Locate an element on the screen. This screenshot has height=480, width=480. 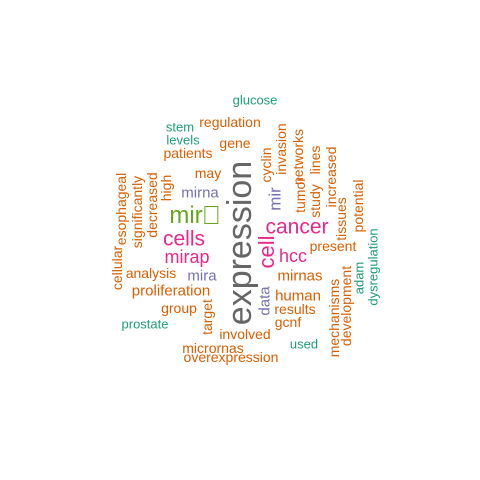
word-regulation: regulation is located at coordinates (230, 122).